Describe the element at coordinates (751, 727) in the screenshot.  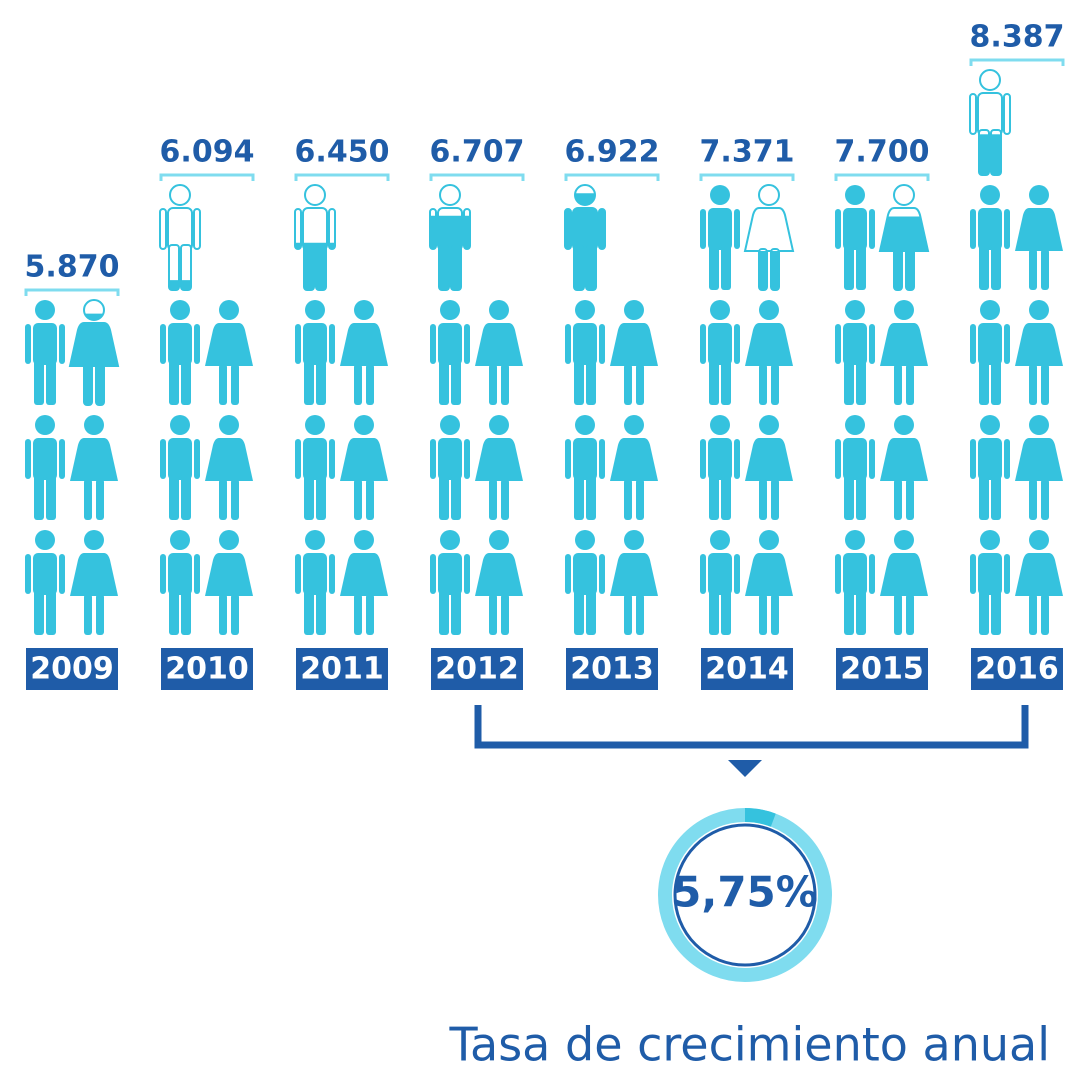
I see `bracket` at that location.